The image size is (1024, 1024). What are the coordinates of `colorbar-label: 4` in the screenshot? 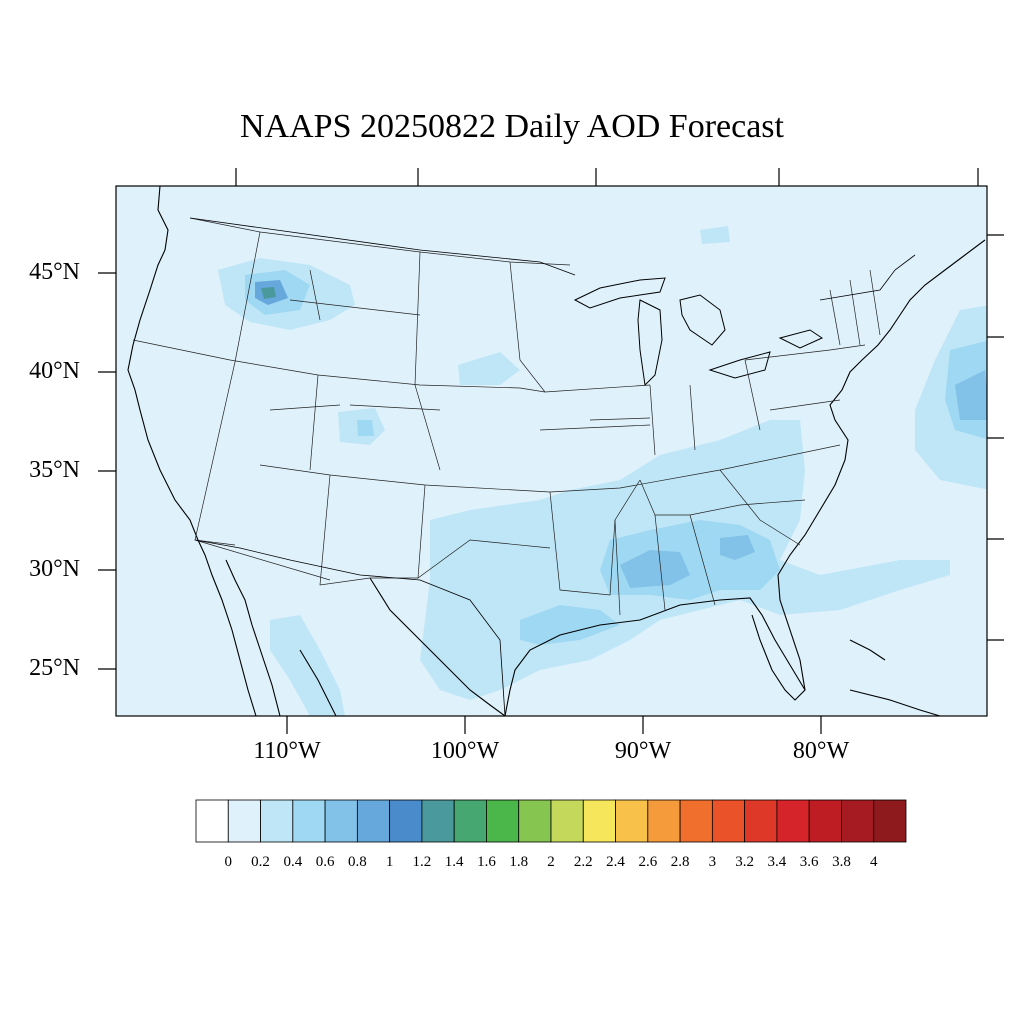 It's located at (873, 862).